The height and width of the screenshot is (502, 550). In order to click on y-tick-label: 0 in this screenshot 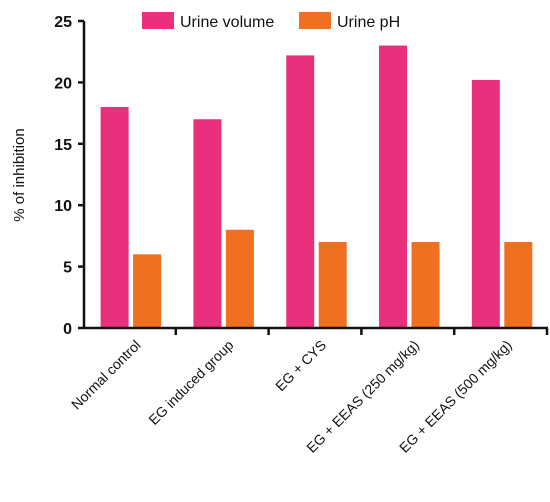, I will do `click(67, 329)`.